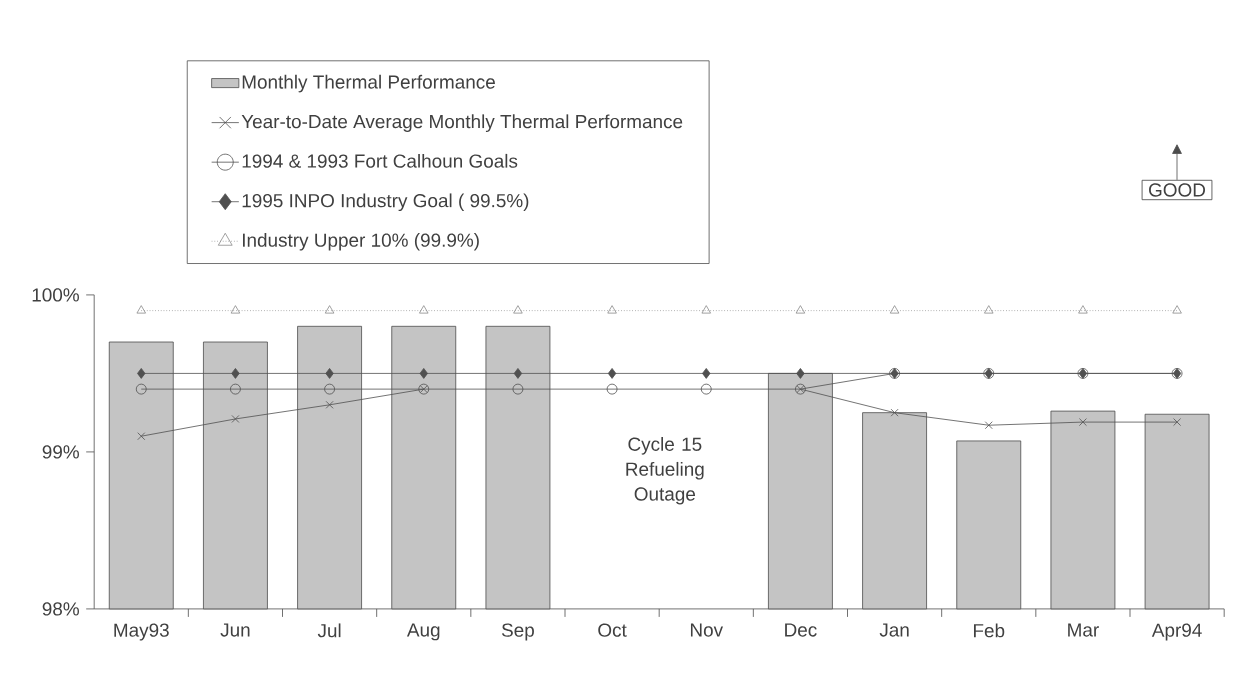 The width and height of the screenshot is (1249, 689). Describe the element at coordinates (801, 630) in the screenshot. I see `x-tick-label: Dec` at that location.